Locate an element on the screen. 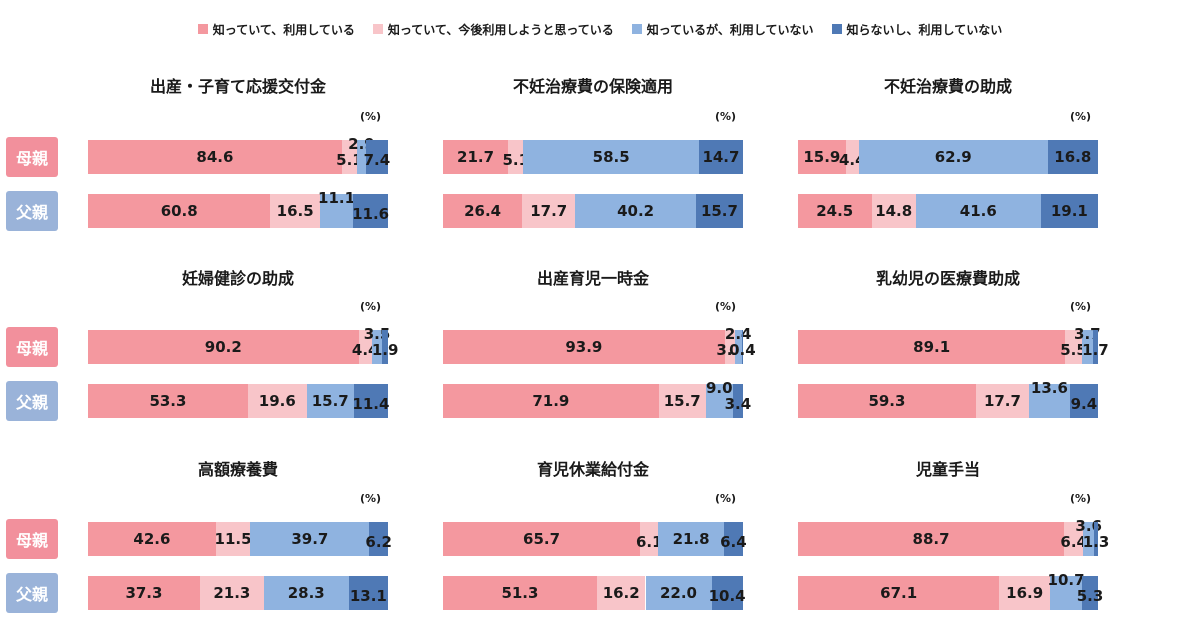 The image size is (1200, 638). value-label: 1.9 is located at coordinates (385, 350).